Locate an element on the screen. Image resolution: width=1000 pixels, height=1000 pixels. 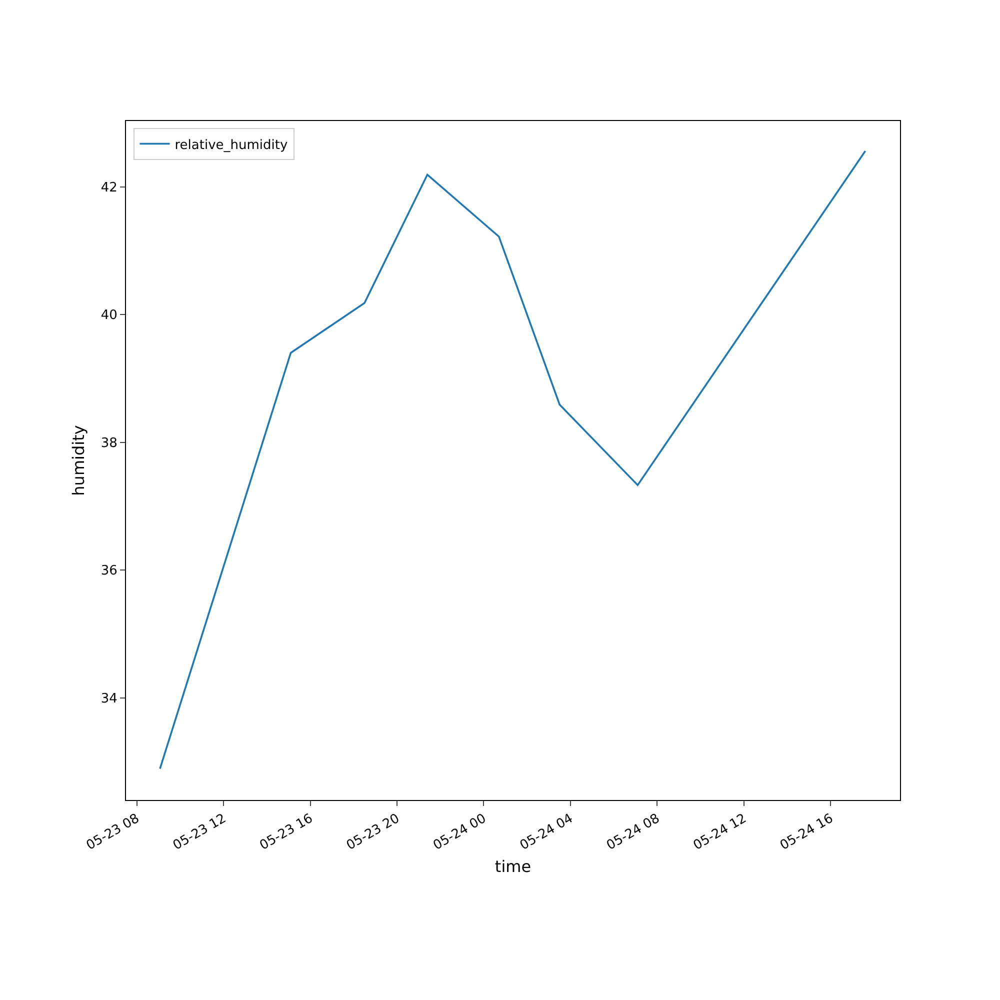
y-tick-label: 38 is located at coordinates (109, 443).